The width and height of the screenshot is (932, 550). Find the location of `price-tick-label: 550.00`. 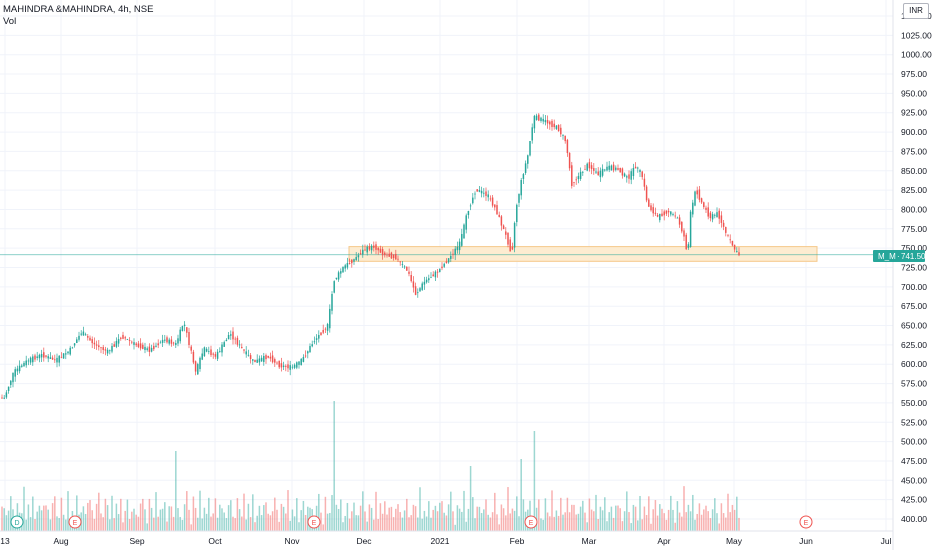

price-tick-label: 550.00 is located at coordinates (914, 403).